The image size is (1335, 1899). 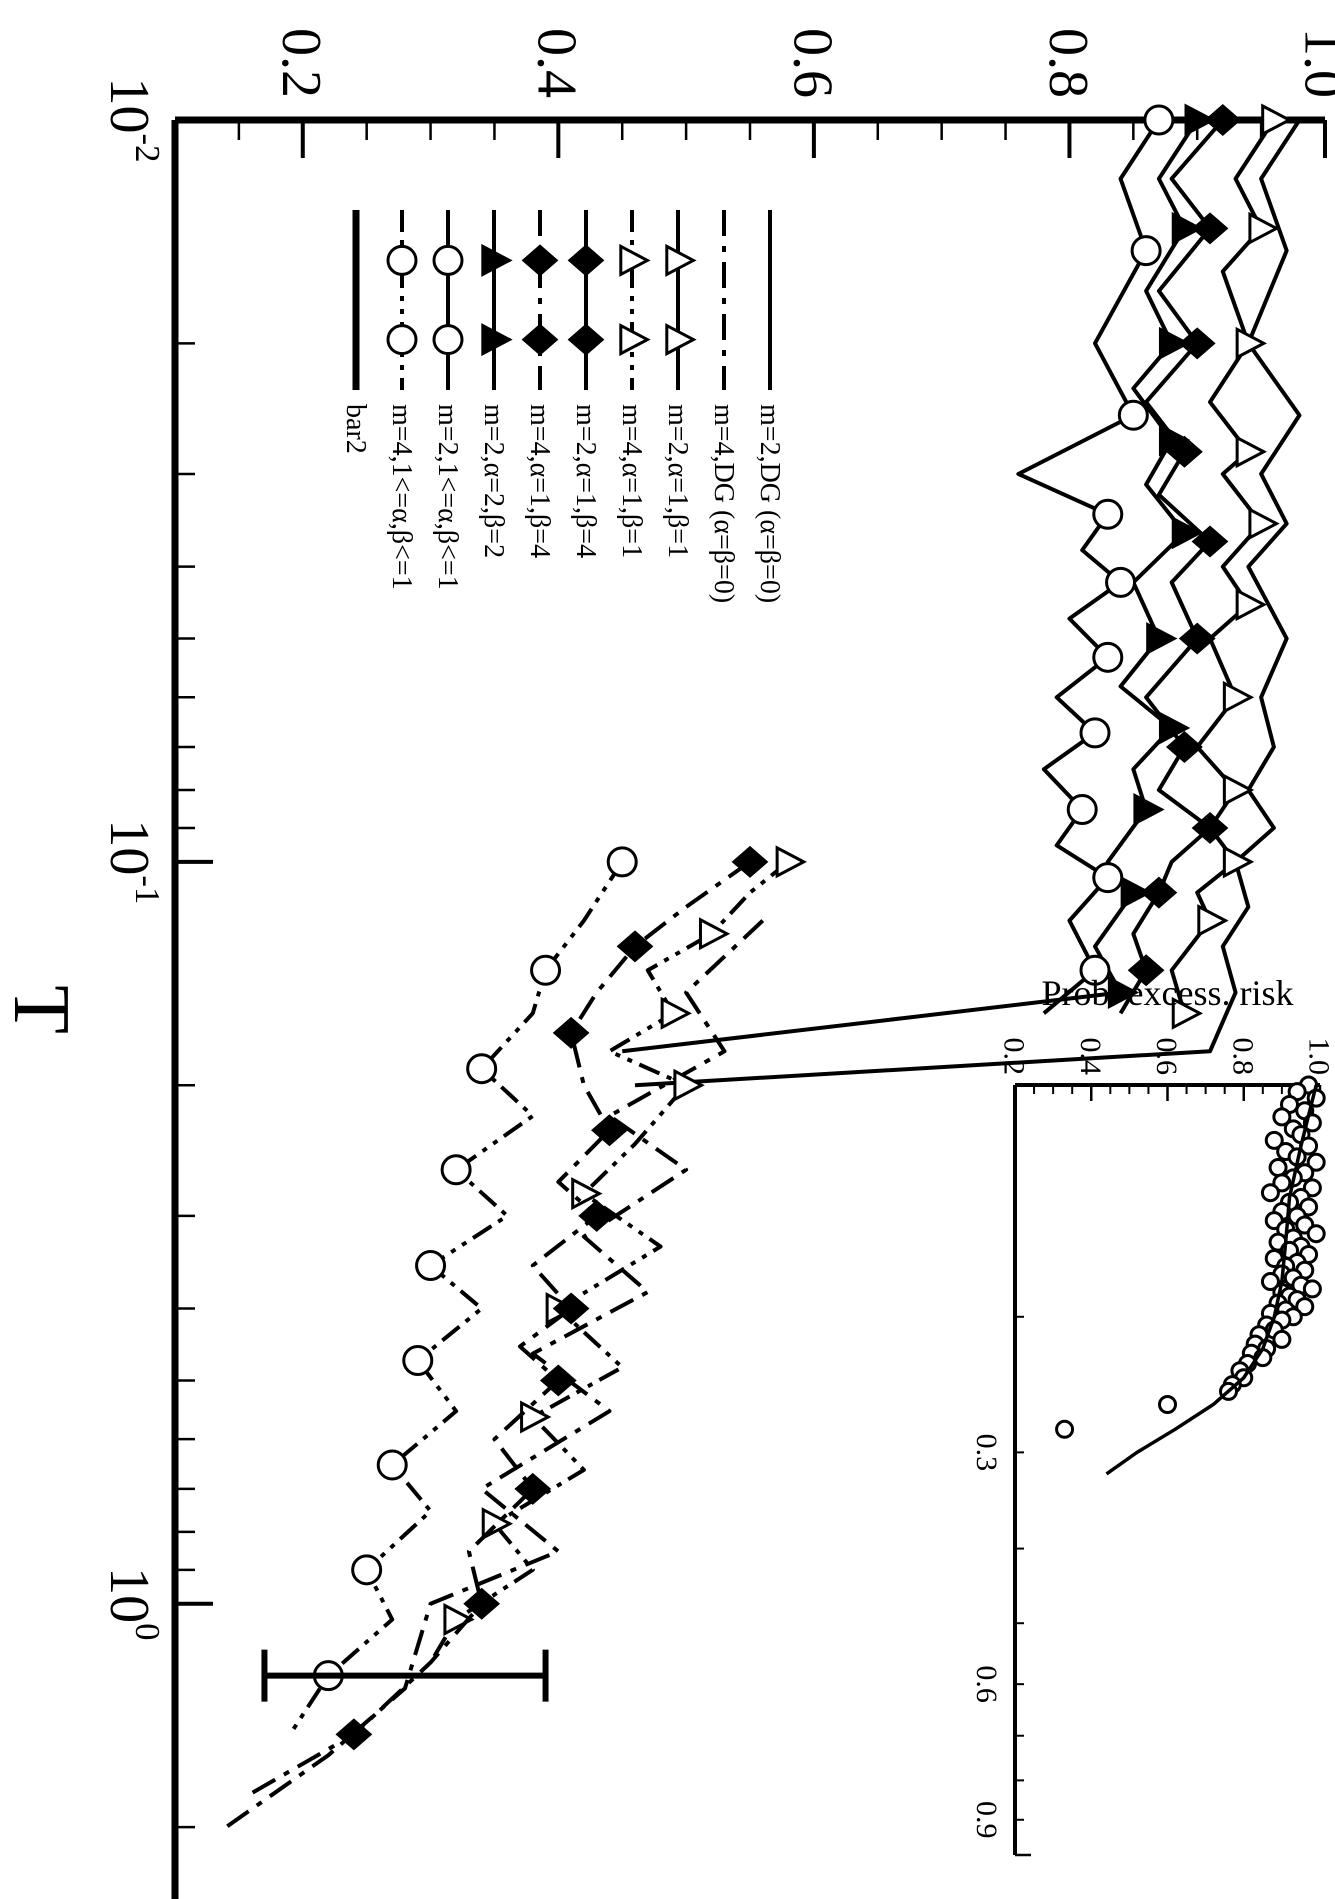 I want to click on inset-x-tick-label: 0.6, so click(x=986, y=1684).